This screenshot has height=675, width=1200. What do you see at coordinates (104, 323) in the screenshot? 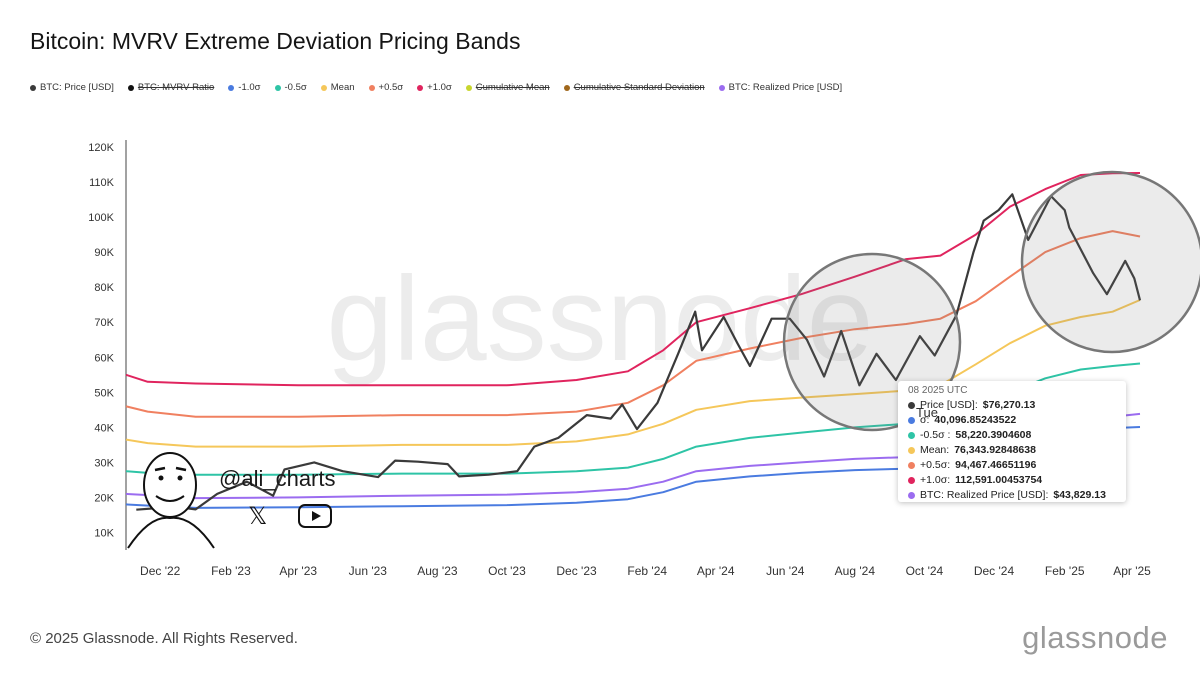
I see `y-tick-label: 70K` at bounding box center [104, 323].